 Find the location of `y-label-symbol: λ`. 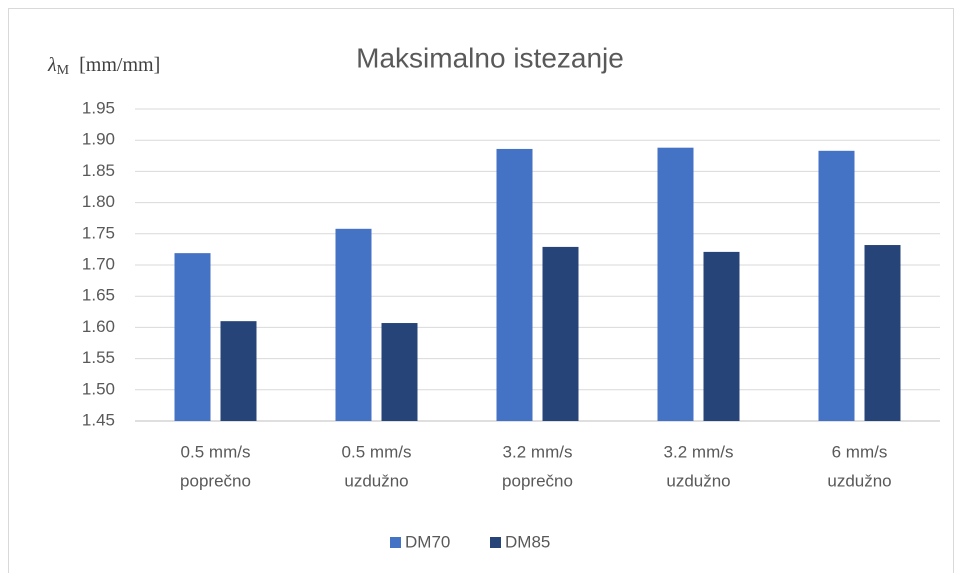

y-label-symbol: λ is located at coordinates (52, 65).